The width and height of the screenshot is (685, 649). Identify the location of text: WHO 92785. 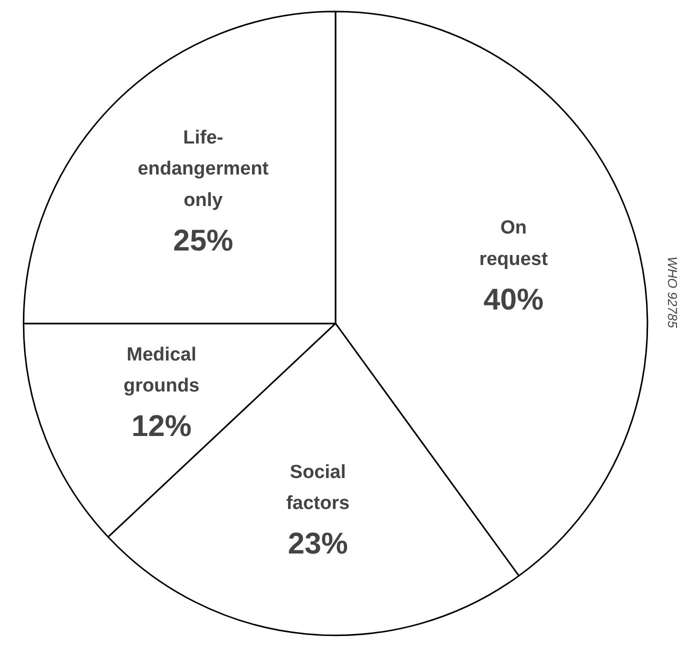
(672, 292).